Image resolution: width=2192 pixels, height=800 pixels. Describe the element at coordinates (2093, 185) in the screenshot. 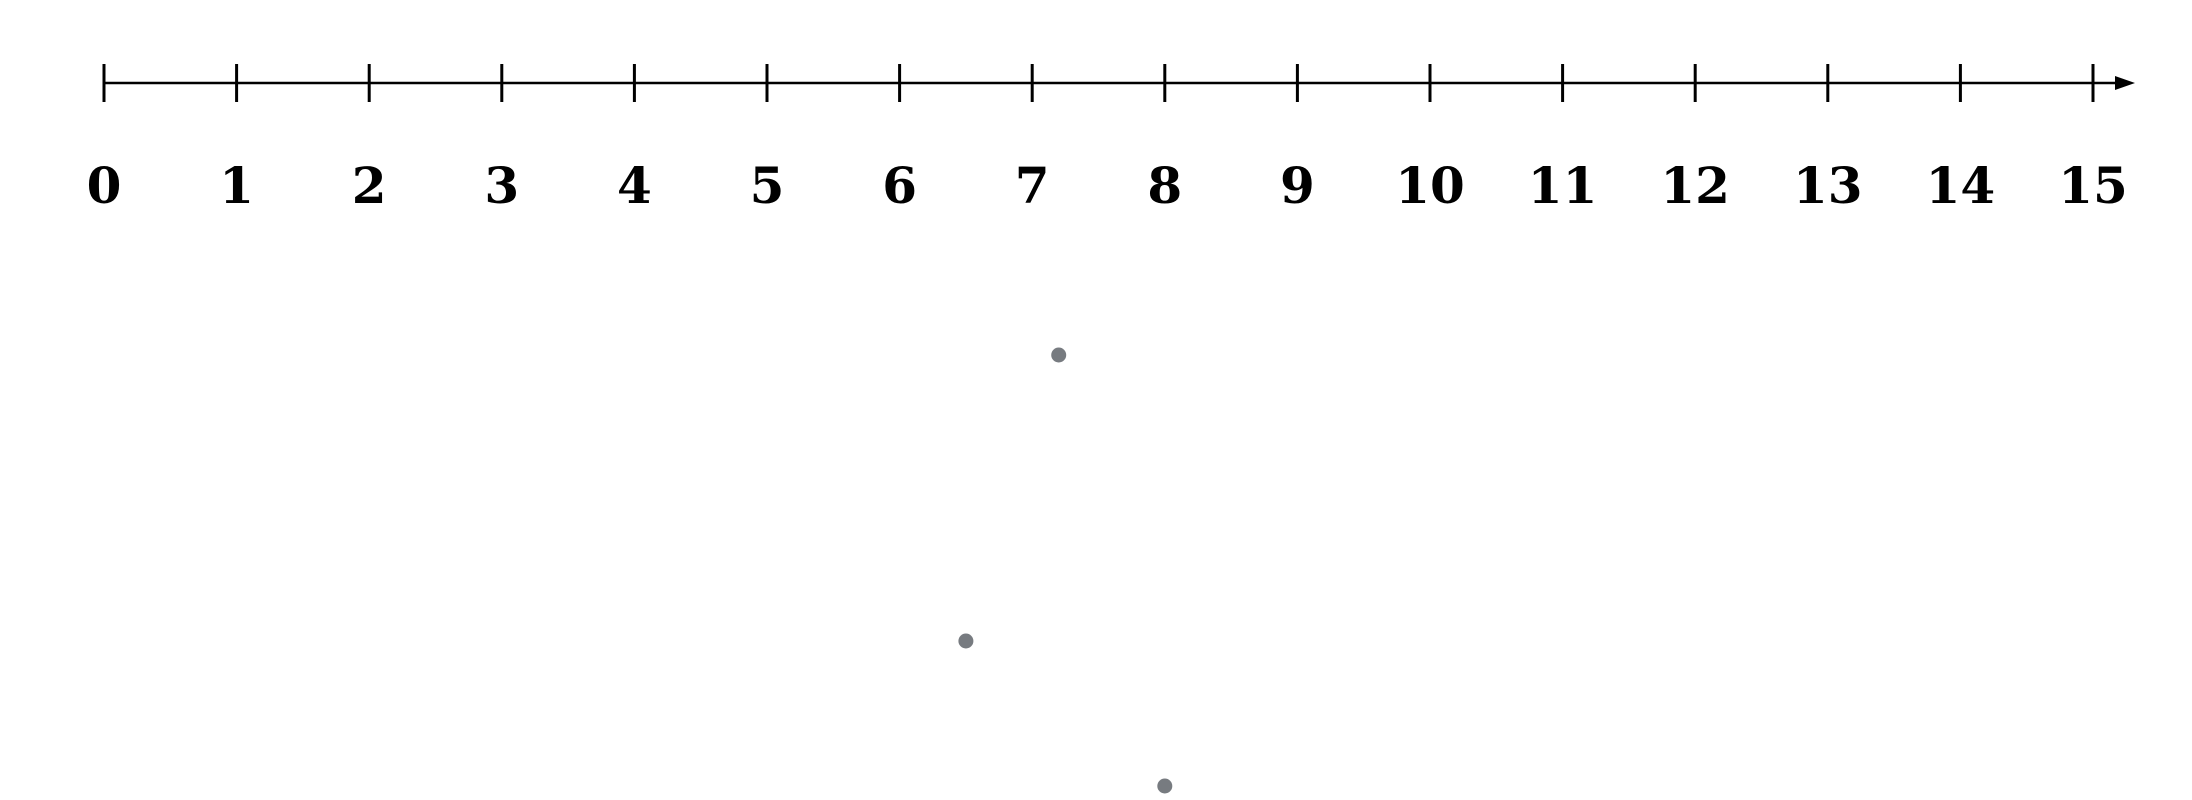

I see `tick-label: 15` at that location.